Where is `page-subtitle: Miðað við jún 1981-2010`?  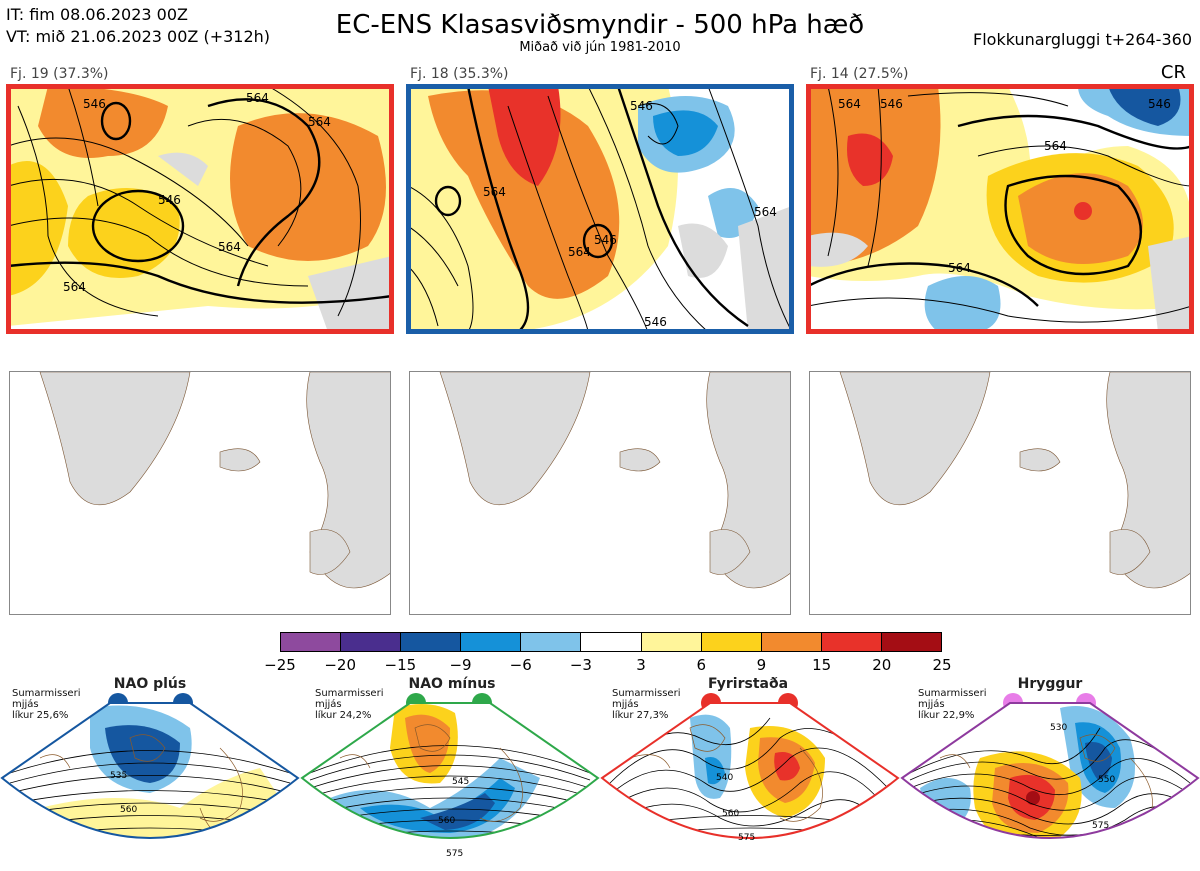
page-subtitle: Miðað við jún 1981-2010 is located at coordinates (600, 47).